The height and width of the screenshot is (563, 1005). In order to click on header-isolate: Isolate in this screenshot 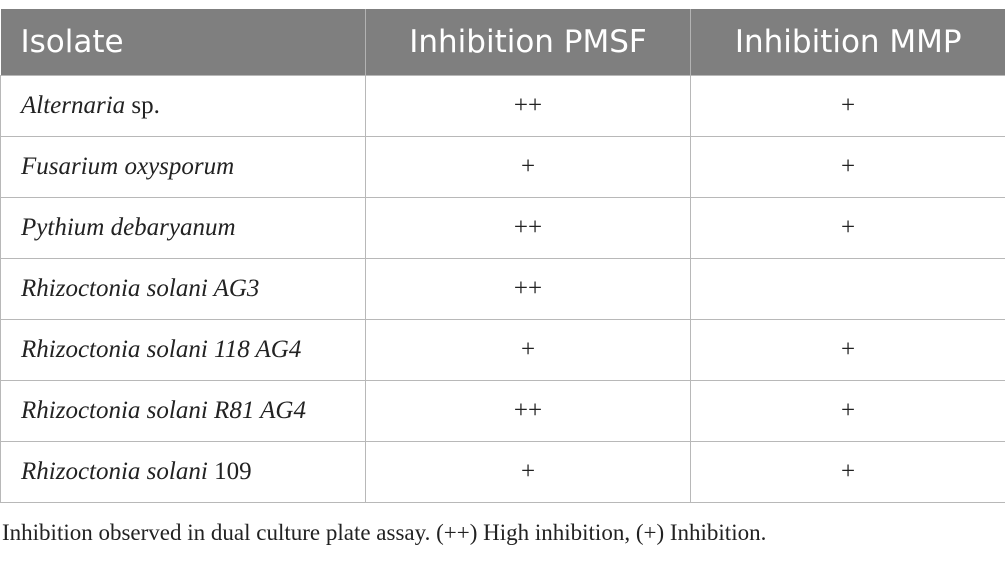, I will do `click(183, 42)`.